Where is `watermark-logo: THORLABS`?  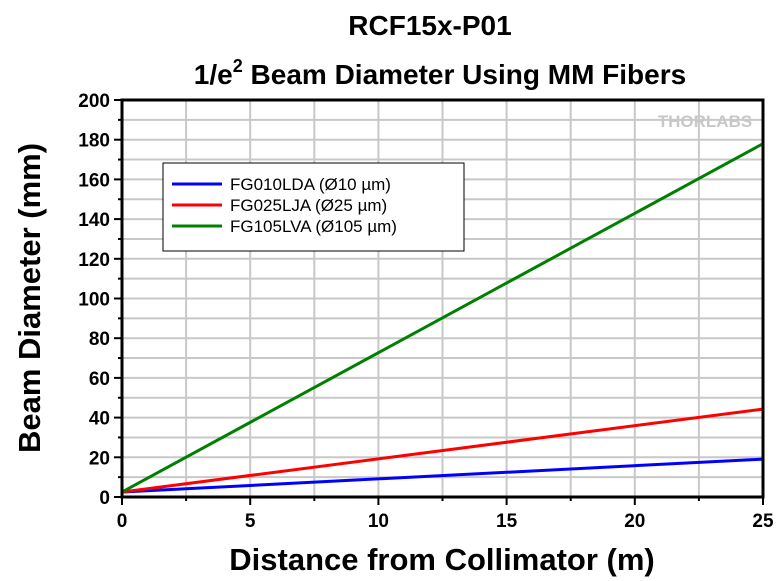 watermark-logo: THORLABS is located at coordinates (705, 121).